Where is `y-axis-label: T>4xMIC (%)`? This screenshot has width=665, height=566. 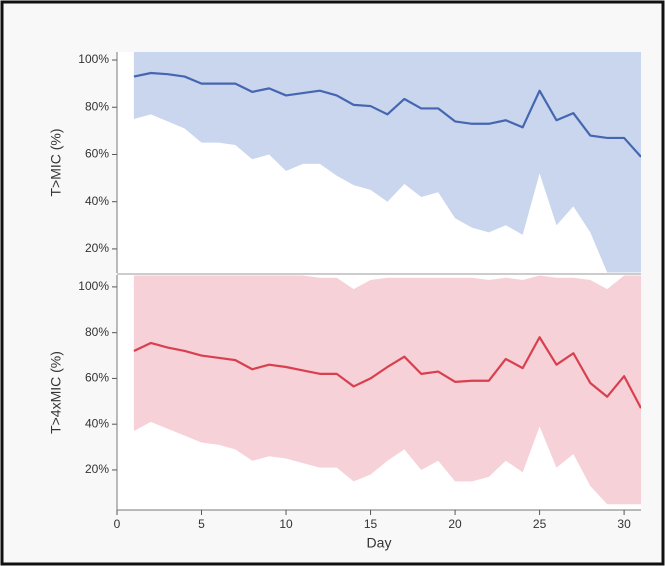
y-axis-label: T>4xMIC (%) is located at coordinates (56, 392).